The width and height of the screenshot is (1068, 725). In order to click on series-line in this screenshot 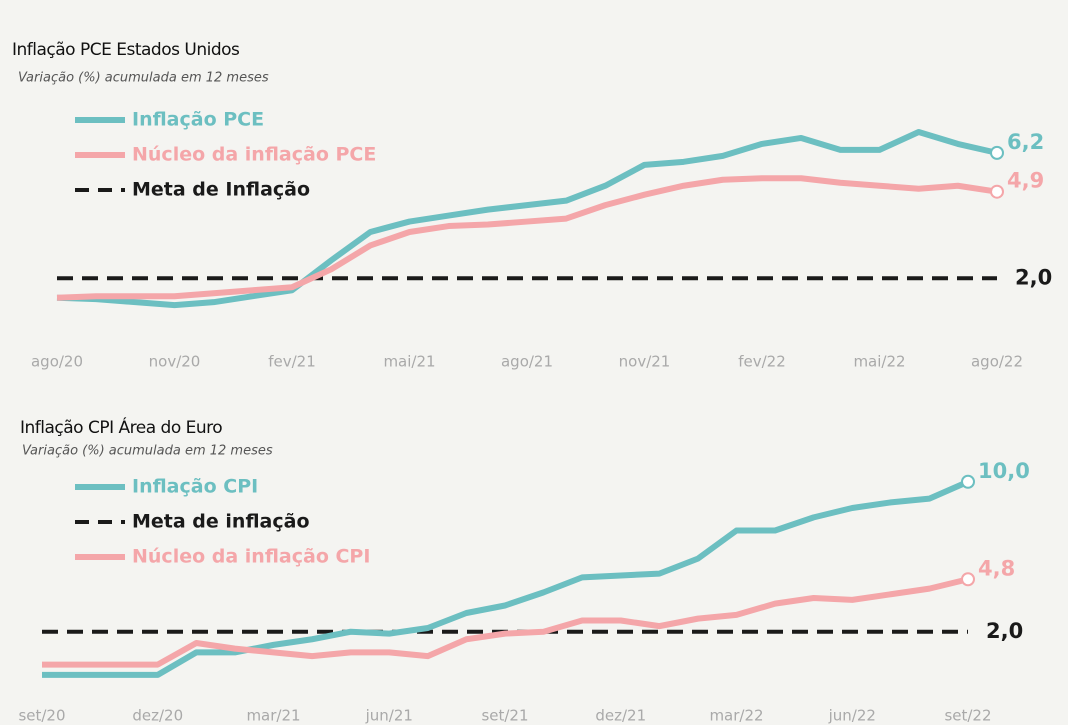, I will do `click(505, 622)`.